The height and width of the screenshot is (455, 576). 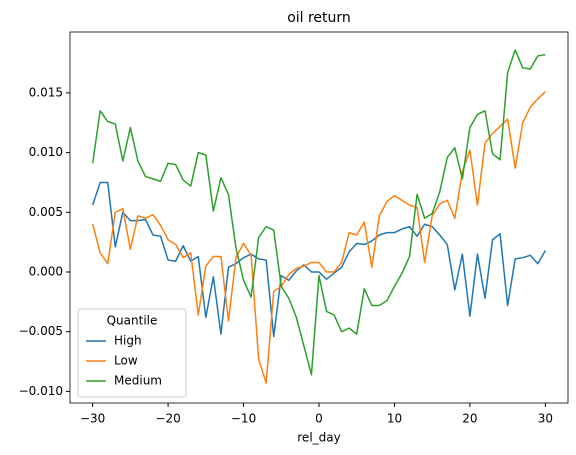 I want to click on x-tick-label: −20, so click(x=167, y=419).